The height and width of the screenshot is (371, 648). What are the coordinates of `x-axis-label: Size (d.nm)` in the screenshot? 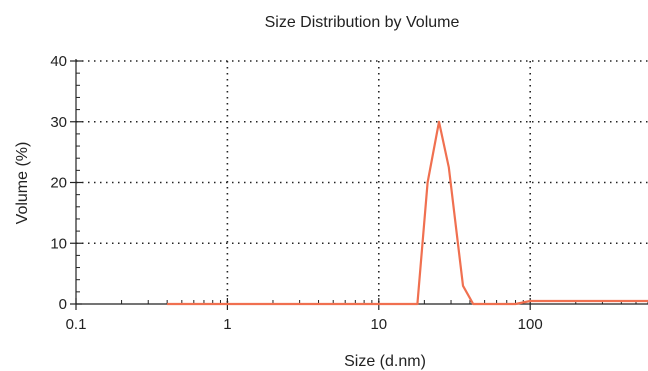 It's located at (385, 361).